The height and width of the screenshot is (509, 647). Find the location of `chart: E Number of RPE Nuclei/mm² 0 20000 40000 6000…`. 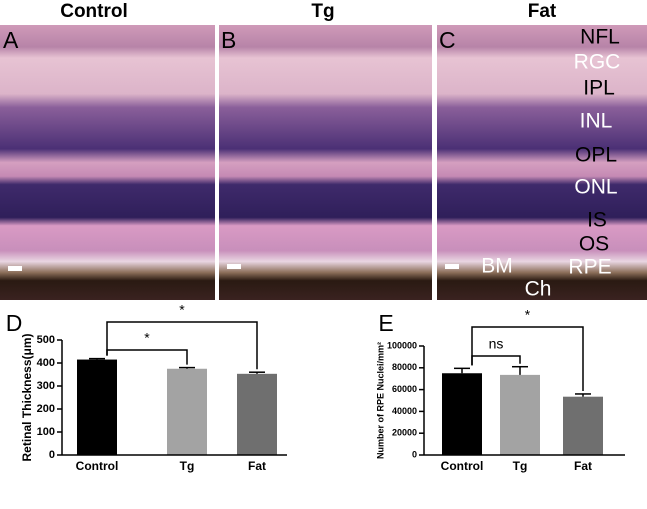

chart: E Number of RPE Nuclei/mm² 0 20000 40000 6000… is located at coordinates (500, 390).